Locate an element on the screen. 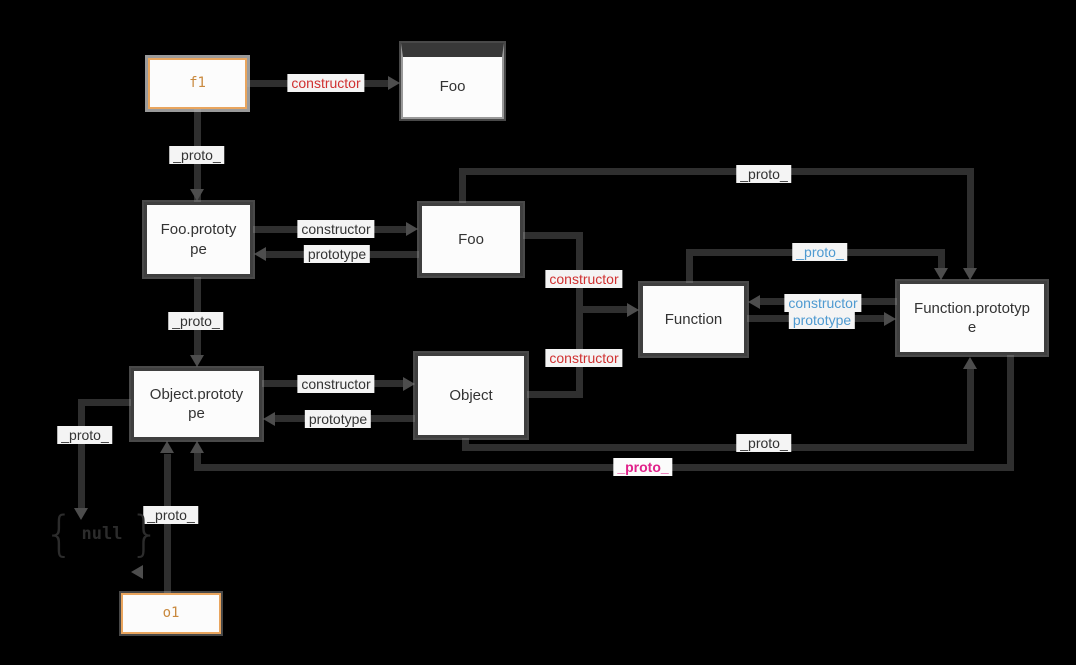 The image size is (1076, 665). node-label: Object.prototype is located at coordinates (196, 404).